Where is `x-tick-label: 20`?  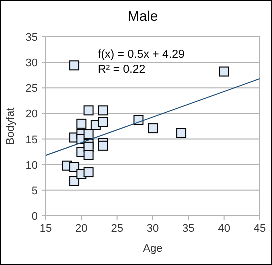
x-tick-label: 20 is located at coordinates (82, 229).